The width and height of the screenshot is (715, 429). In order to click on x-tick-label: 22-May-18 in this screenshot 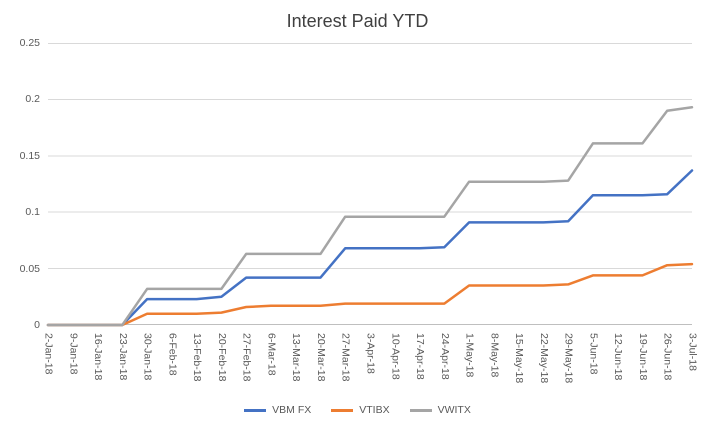, I will do `click(543, 358)`.